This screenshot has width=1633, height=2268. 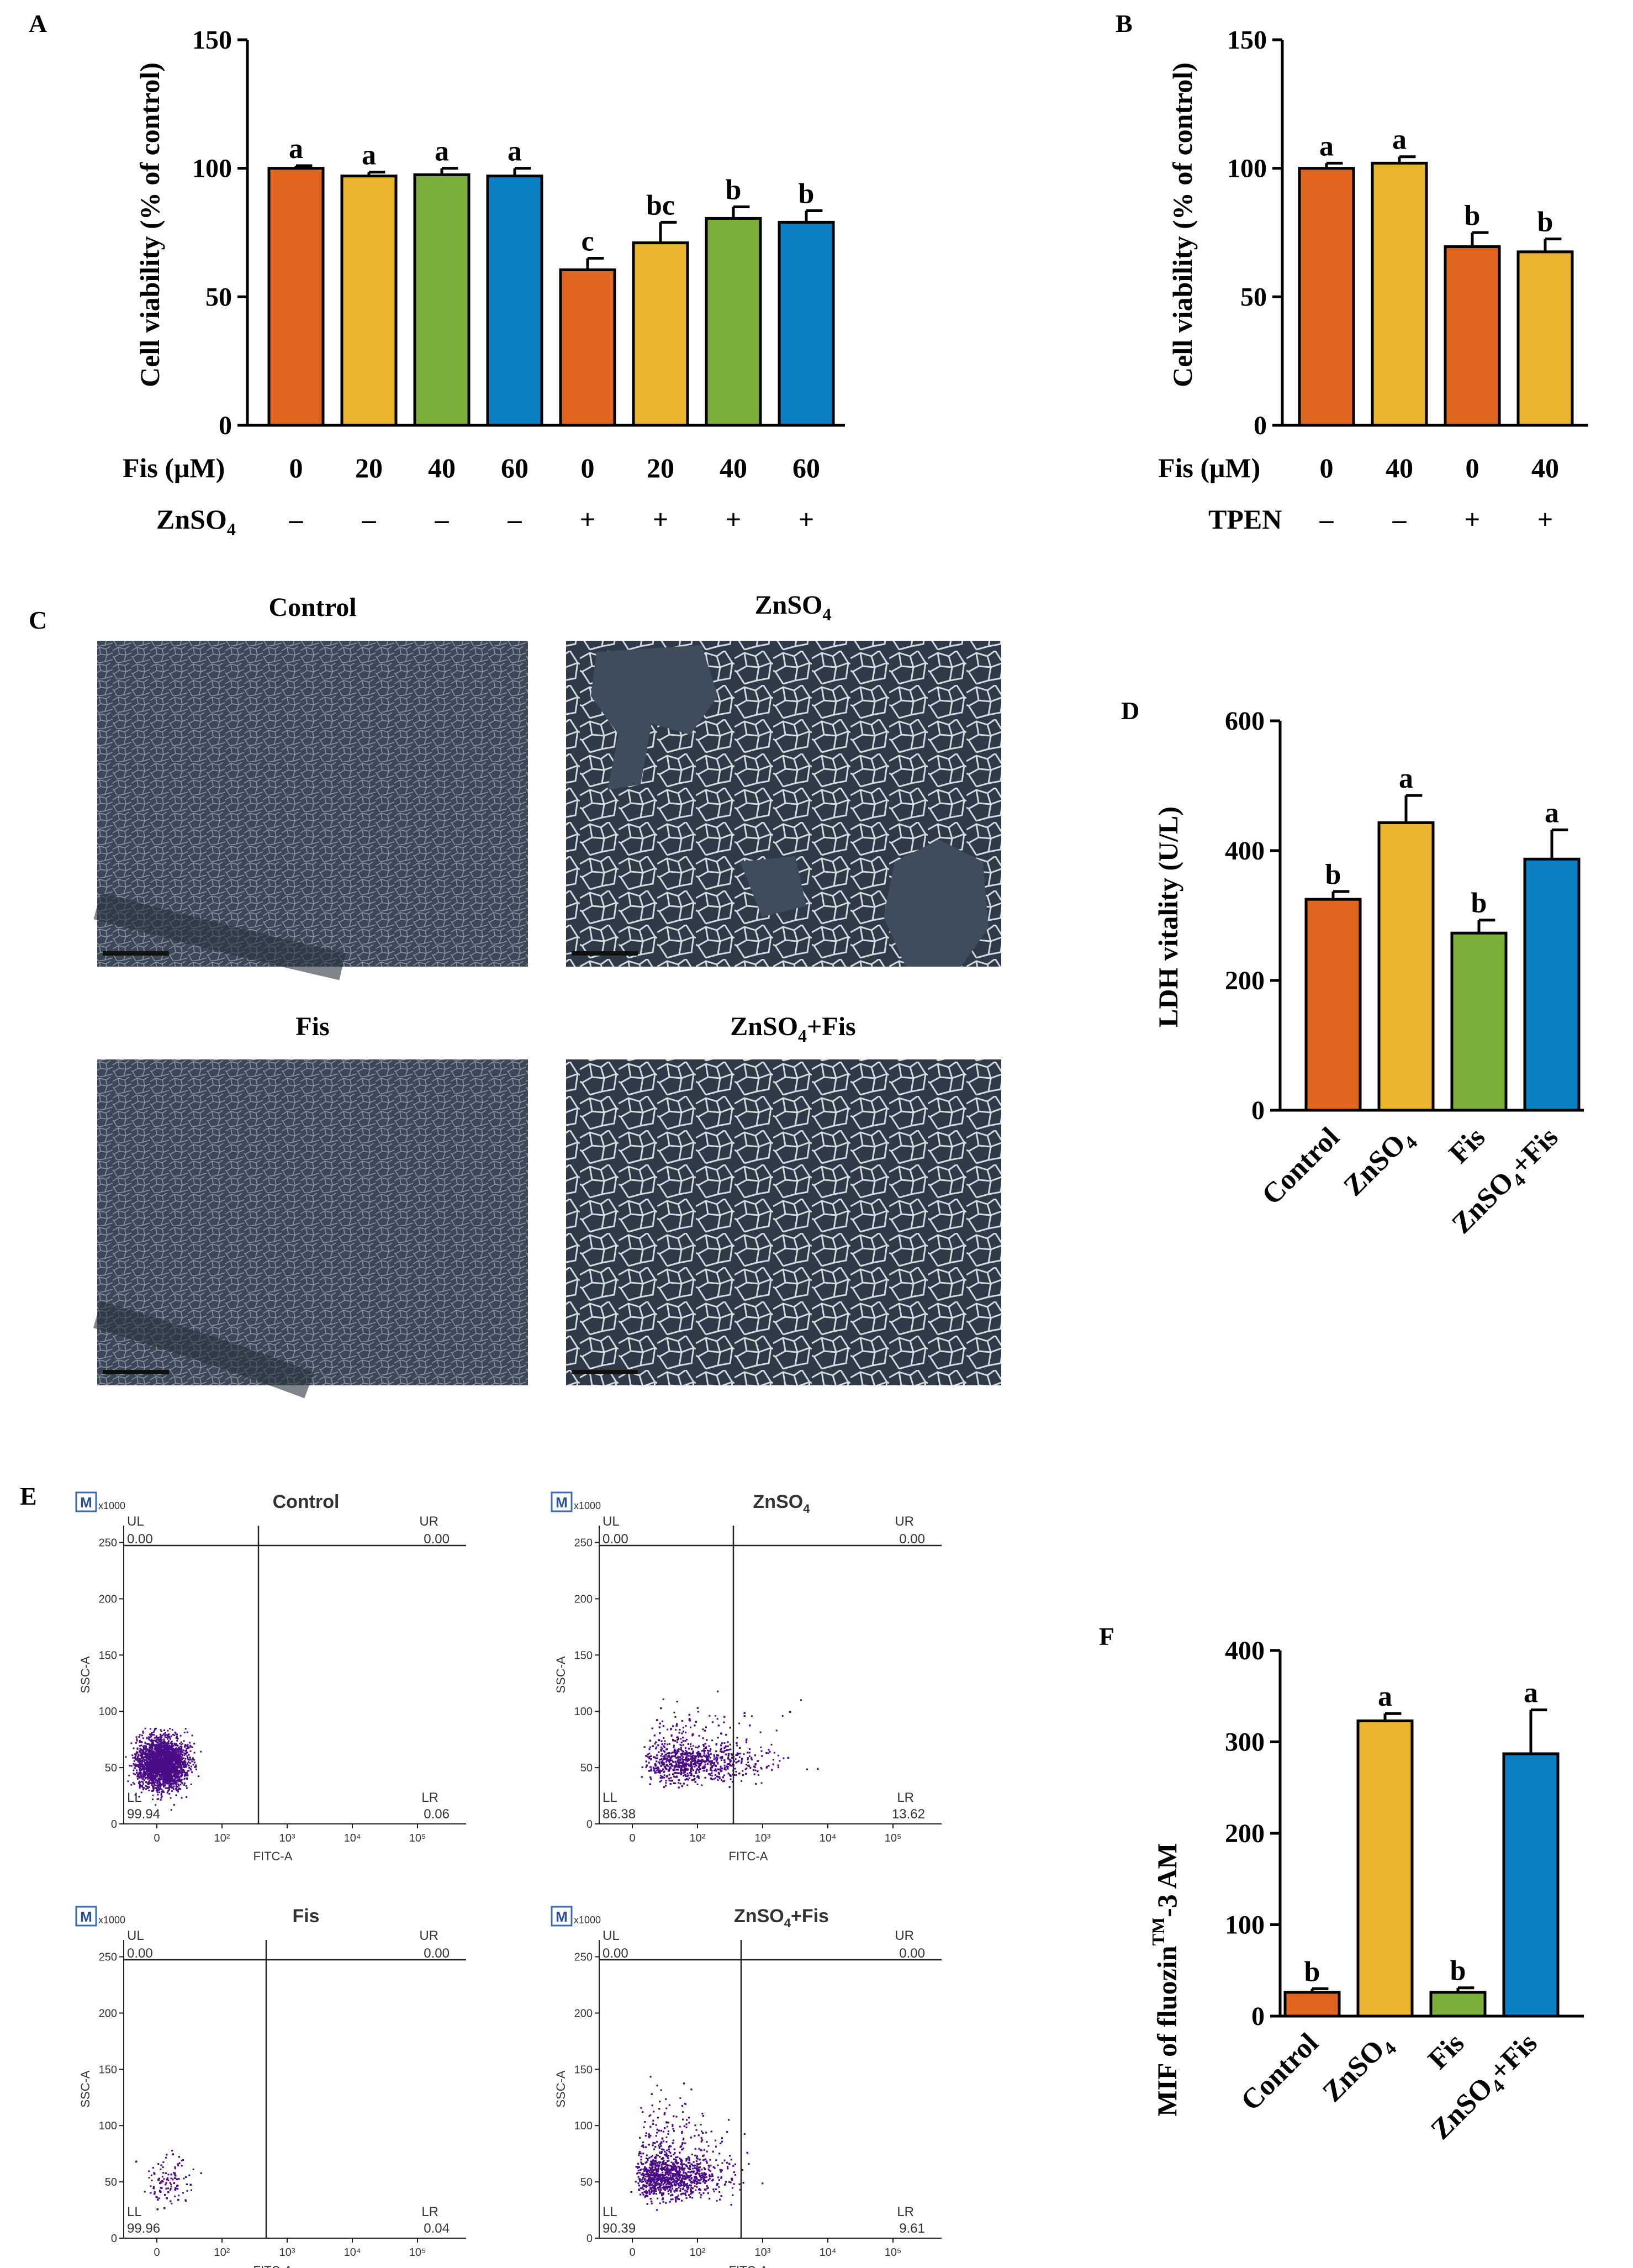 I want to click on factor-label-fis: Fis (μM), so click(x=174, y=467).